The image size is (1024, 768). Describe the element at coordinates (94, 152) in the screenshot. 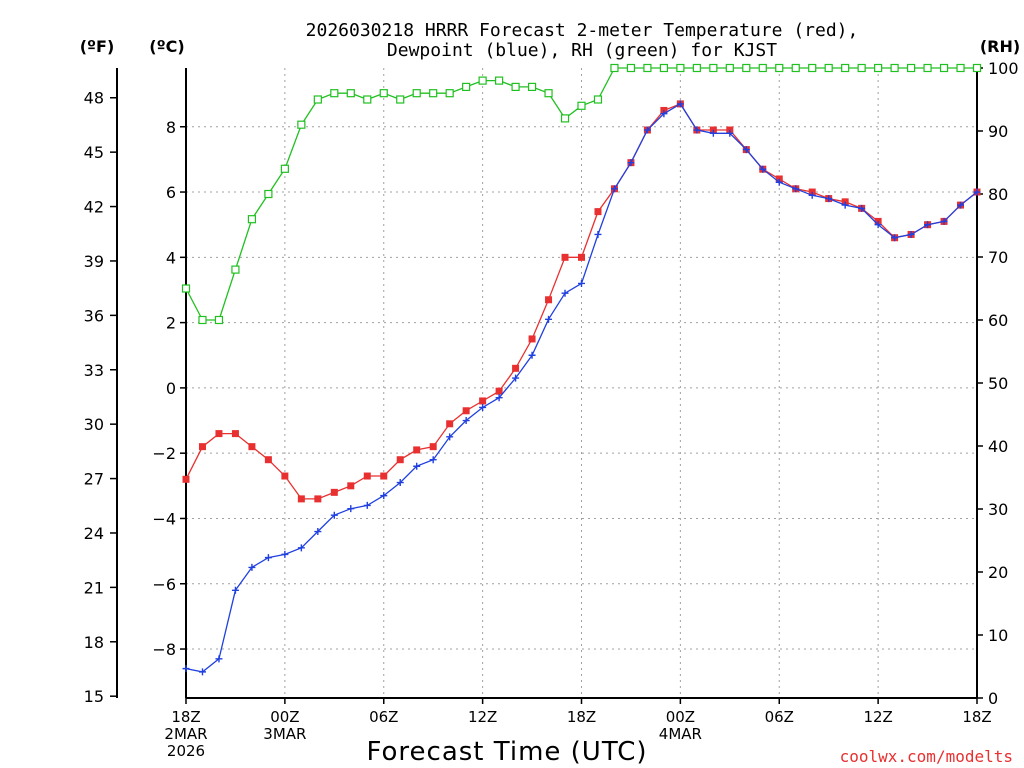

I see `fahrenheit-tick-label: 45` at that location.